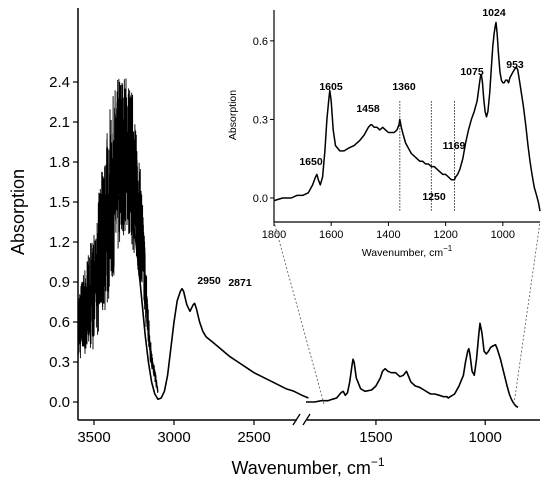 Image resolution: width=550 pixels, height=486 pixels. Describe the element at coordinates (515, 65) in the screenshot. I see `inset-peak-label-953: 953` at that location.